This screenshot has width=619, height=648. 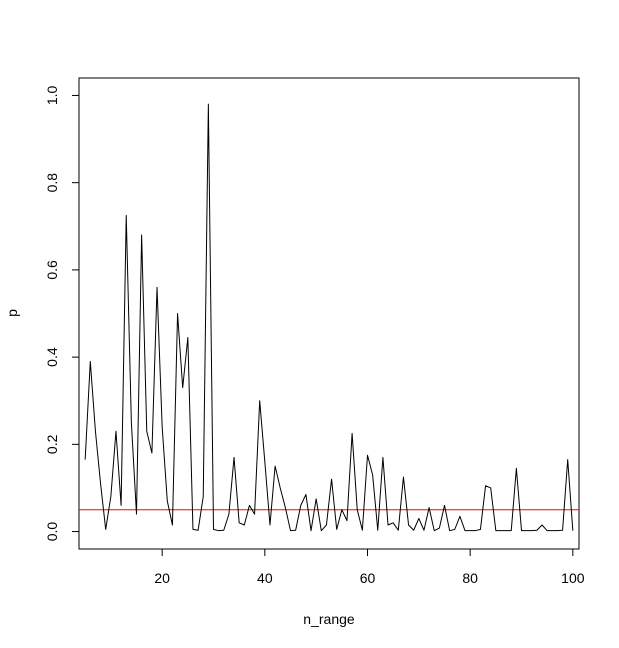 I want to click on x-tick-label: 60, so click(x=368, y=578).